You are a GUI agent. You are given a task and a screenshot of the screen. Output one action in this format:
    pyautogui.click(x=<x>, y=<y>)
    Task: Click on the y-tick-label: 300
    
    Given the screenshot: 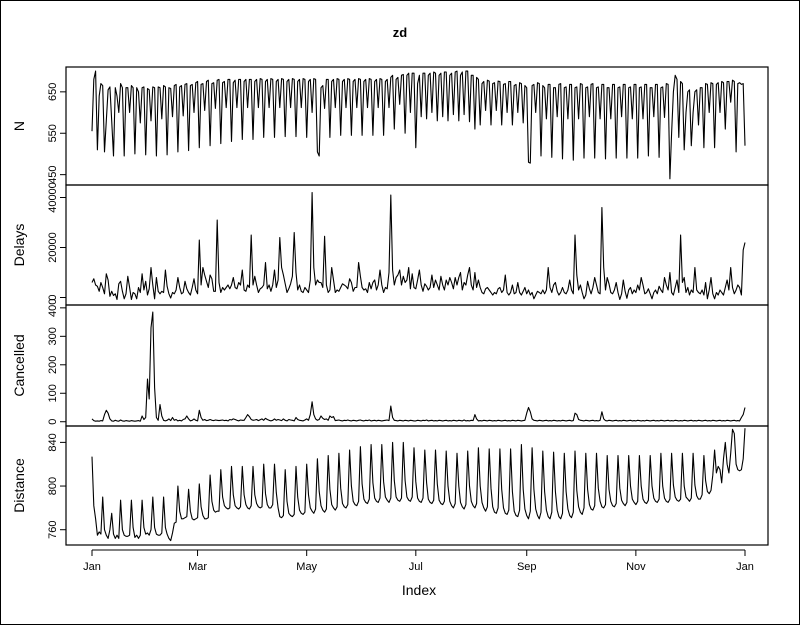 What is the action you would take?
    pyautogui.click(x=53, y=336)
    